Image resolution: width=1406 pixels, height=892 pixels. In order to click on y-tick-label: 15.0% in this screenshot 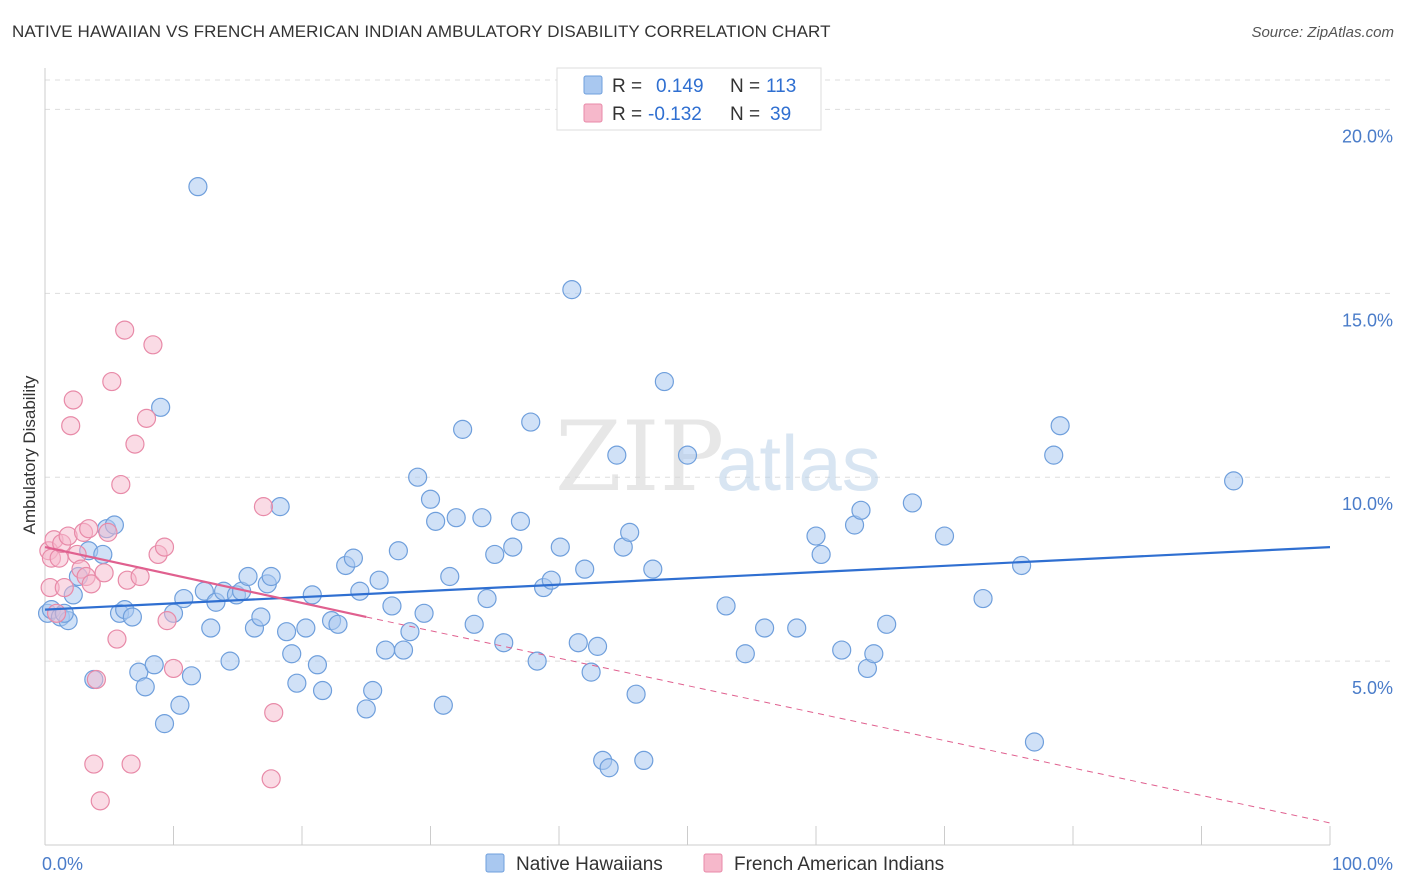, I will do `click(1367, 320)`.